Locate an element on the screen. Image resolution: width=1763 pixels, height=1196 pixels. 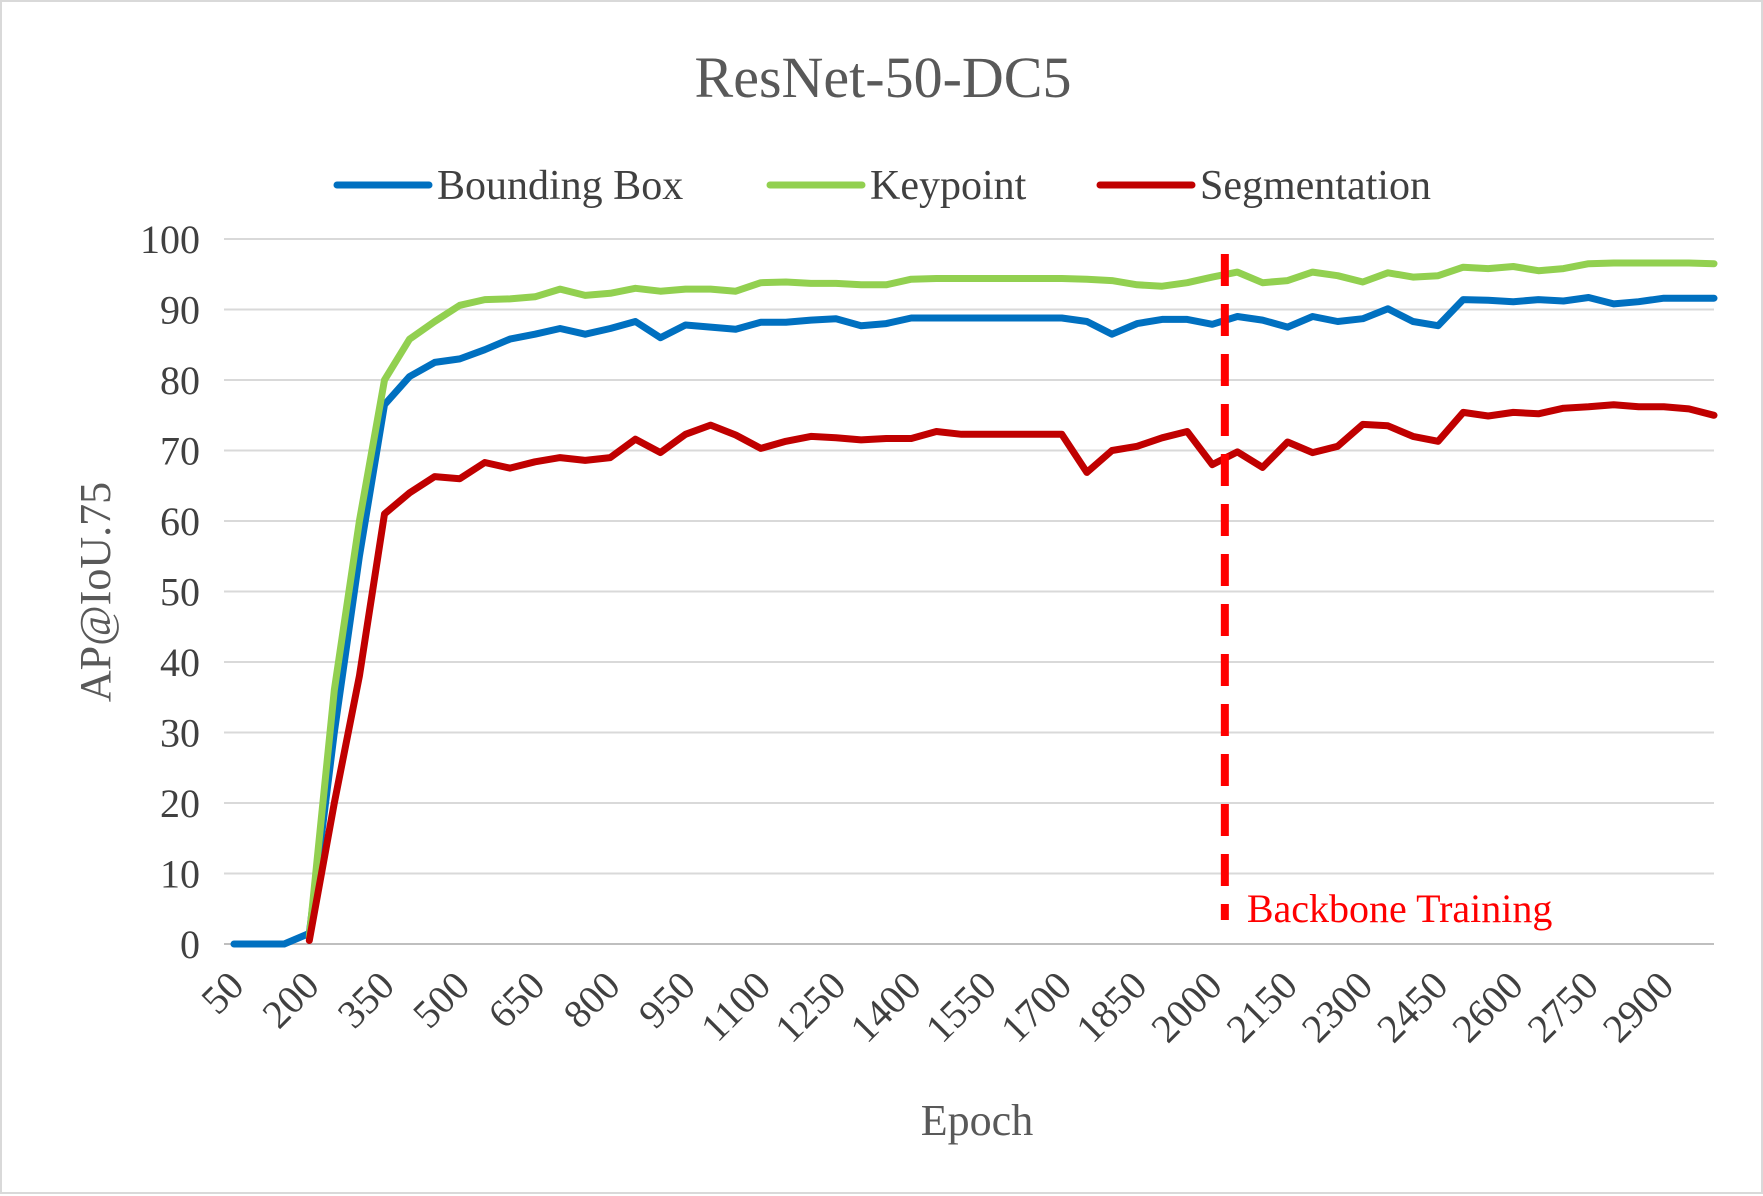
x-tick-label: 1400 is located at coordinates (885, 1007).